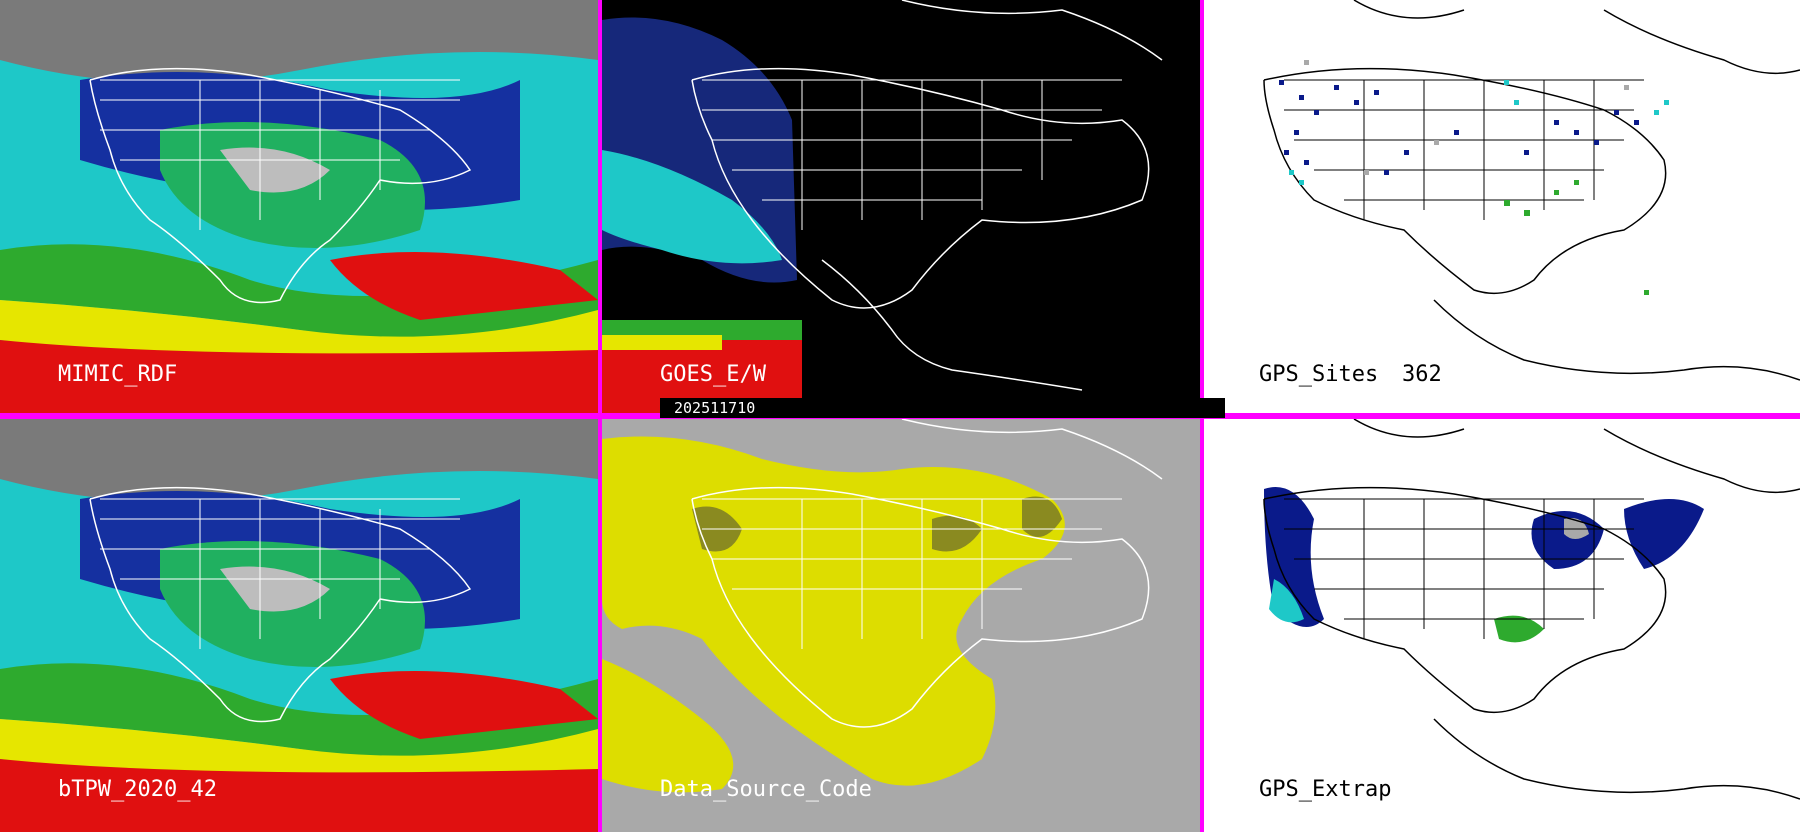  I want to click on panel-label: GPS_Sites, so click(1319, 374).